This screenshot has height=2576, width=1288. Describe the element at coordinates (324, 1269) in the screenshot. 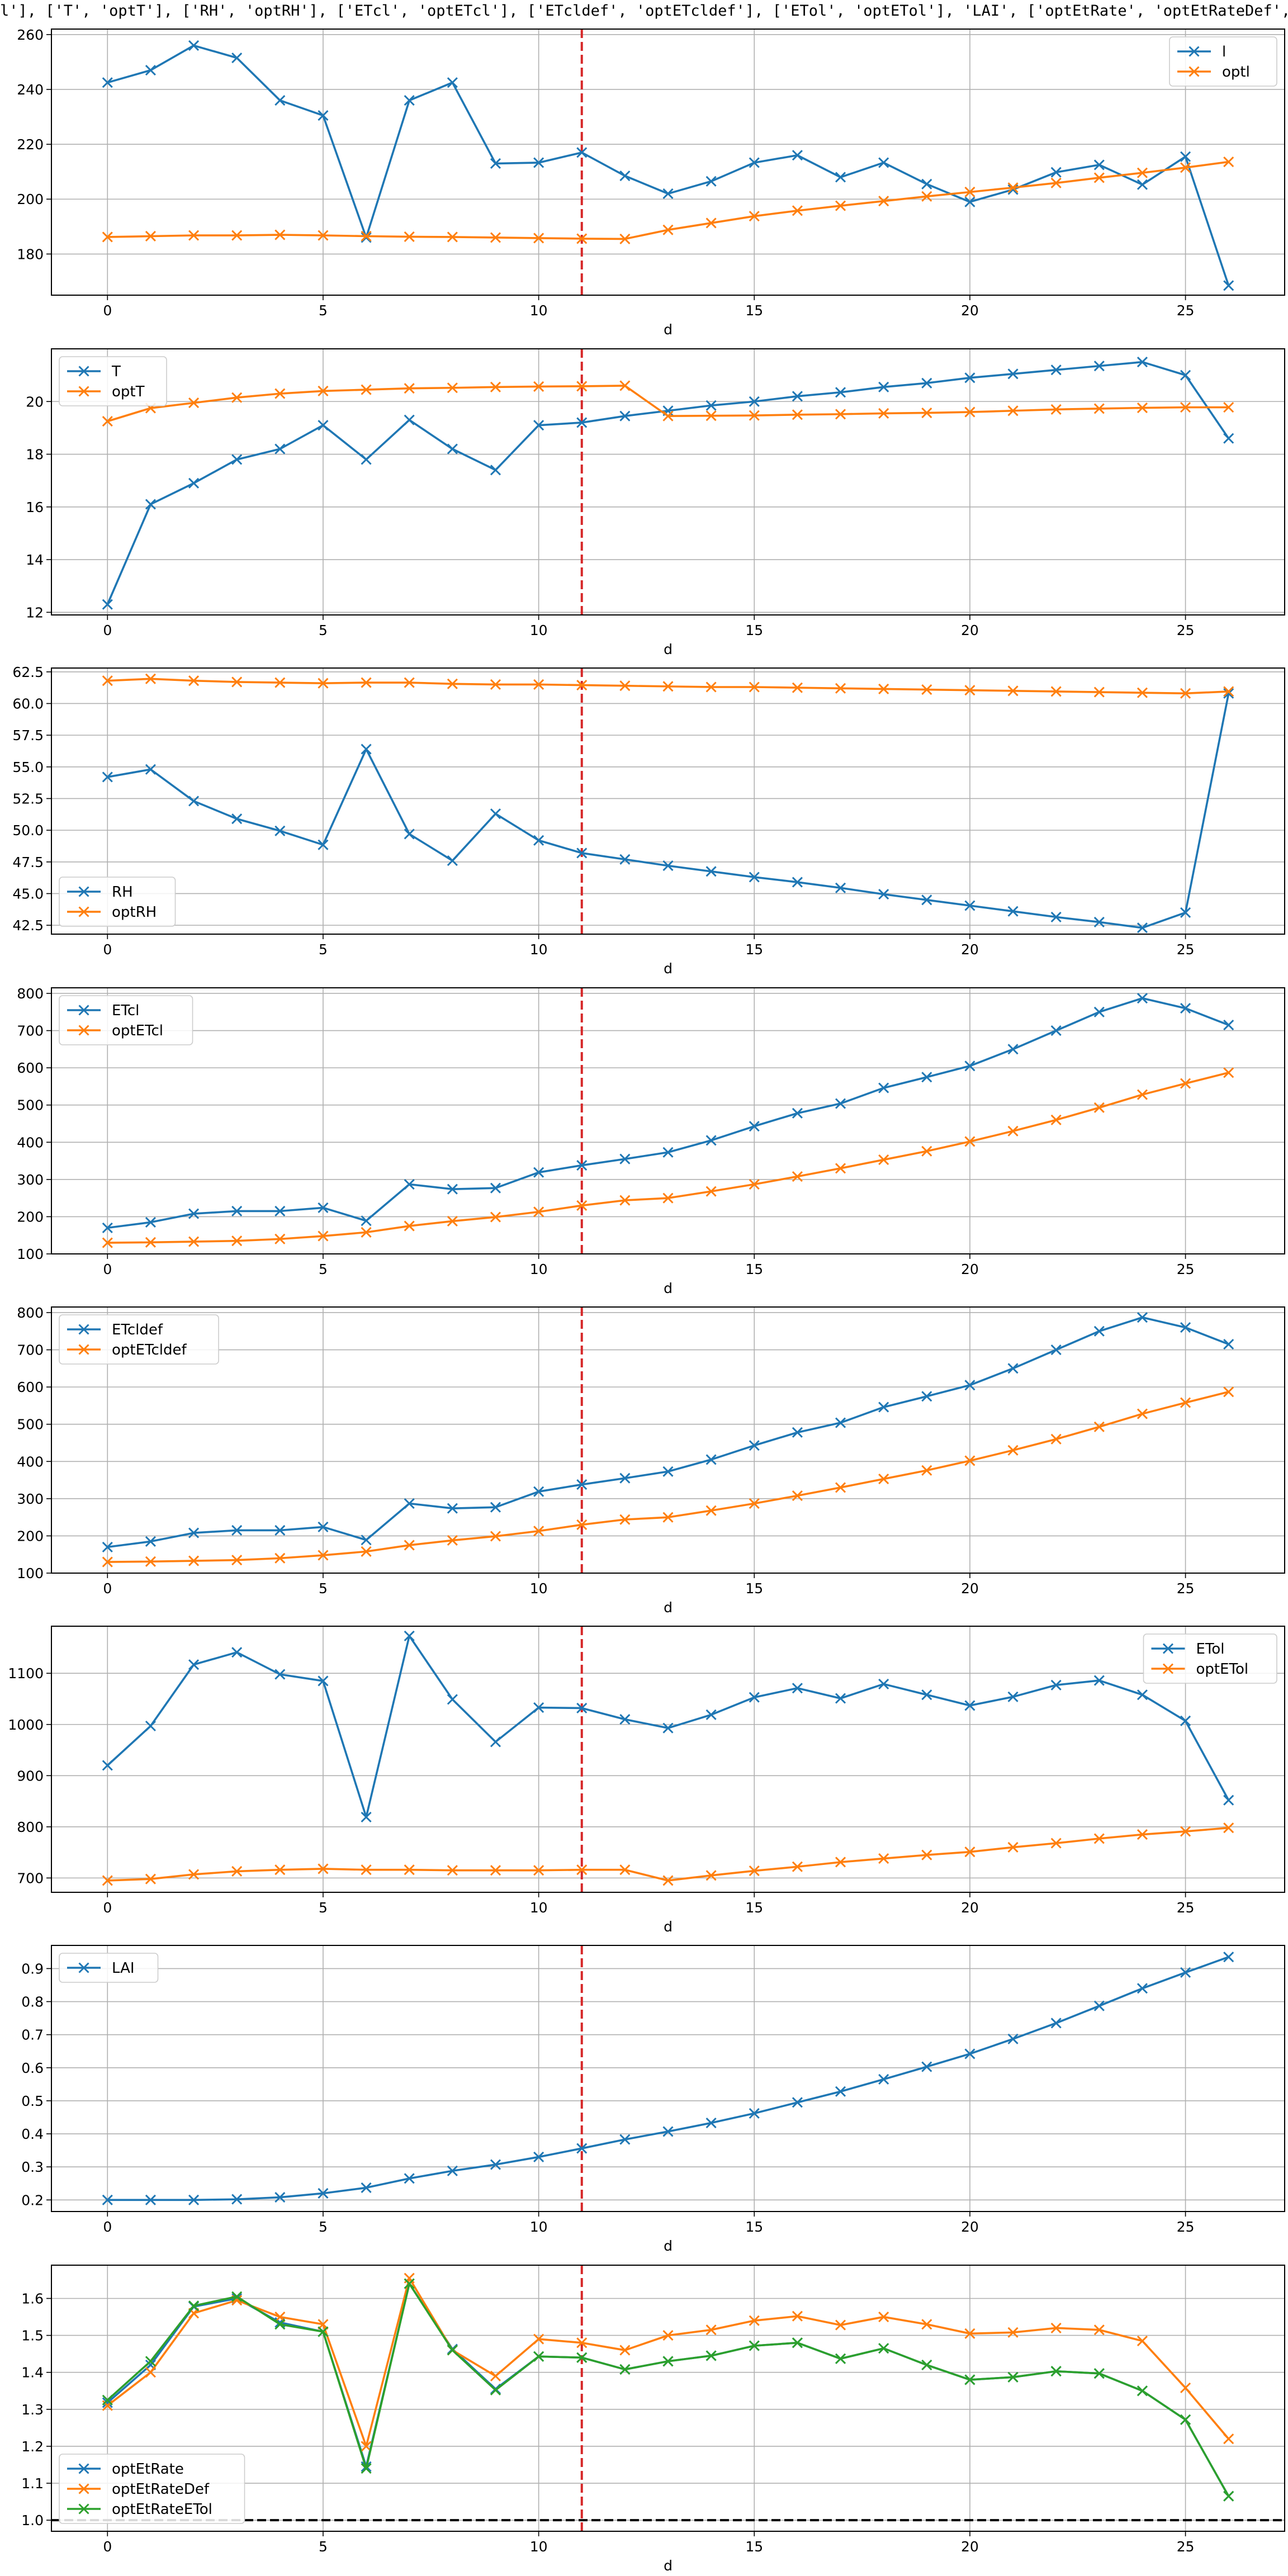

I see `x-tick-label: 5` at that location.